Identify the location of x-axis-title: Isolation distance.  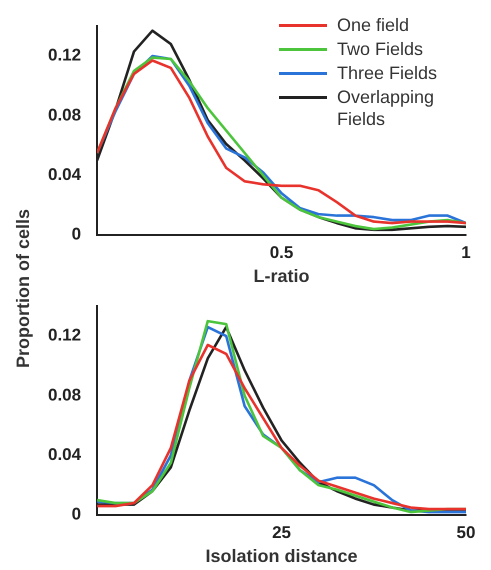
(282, 556).